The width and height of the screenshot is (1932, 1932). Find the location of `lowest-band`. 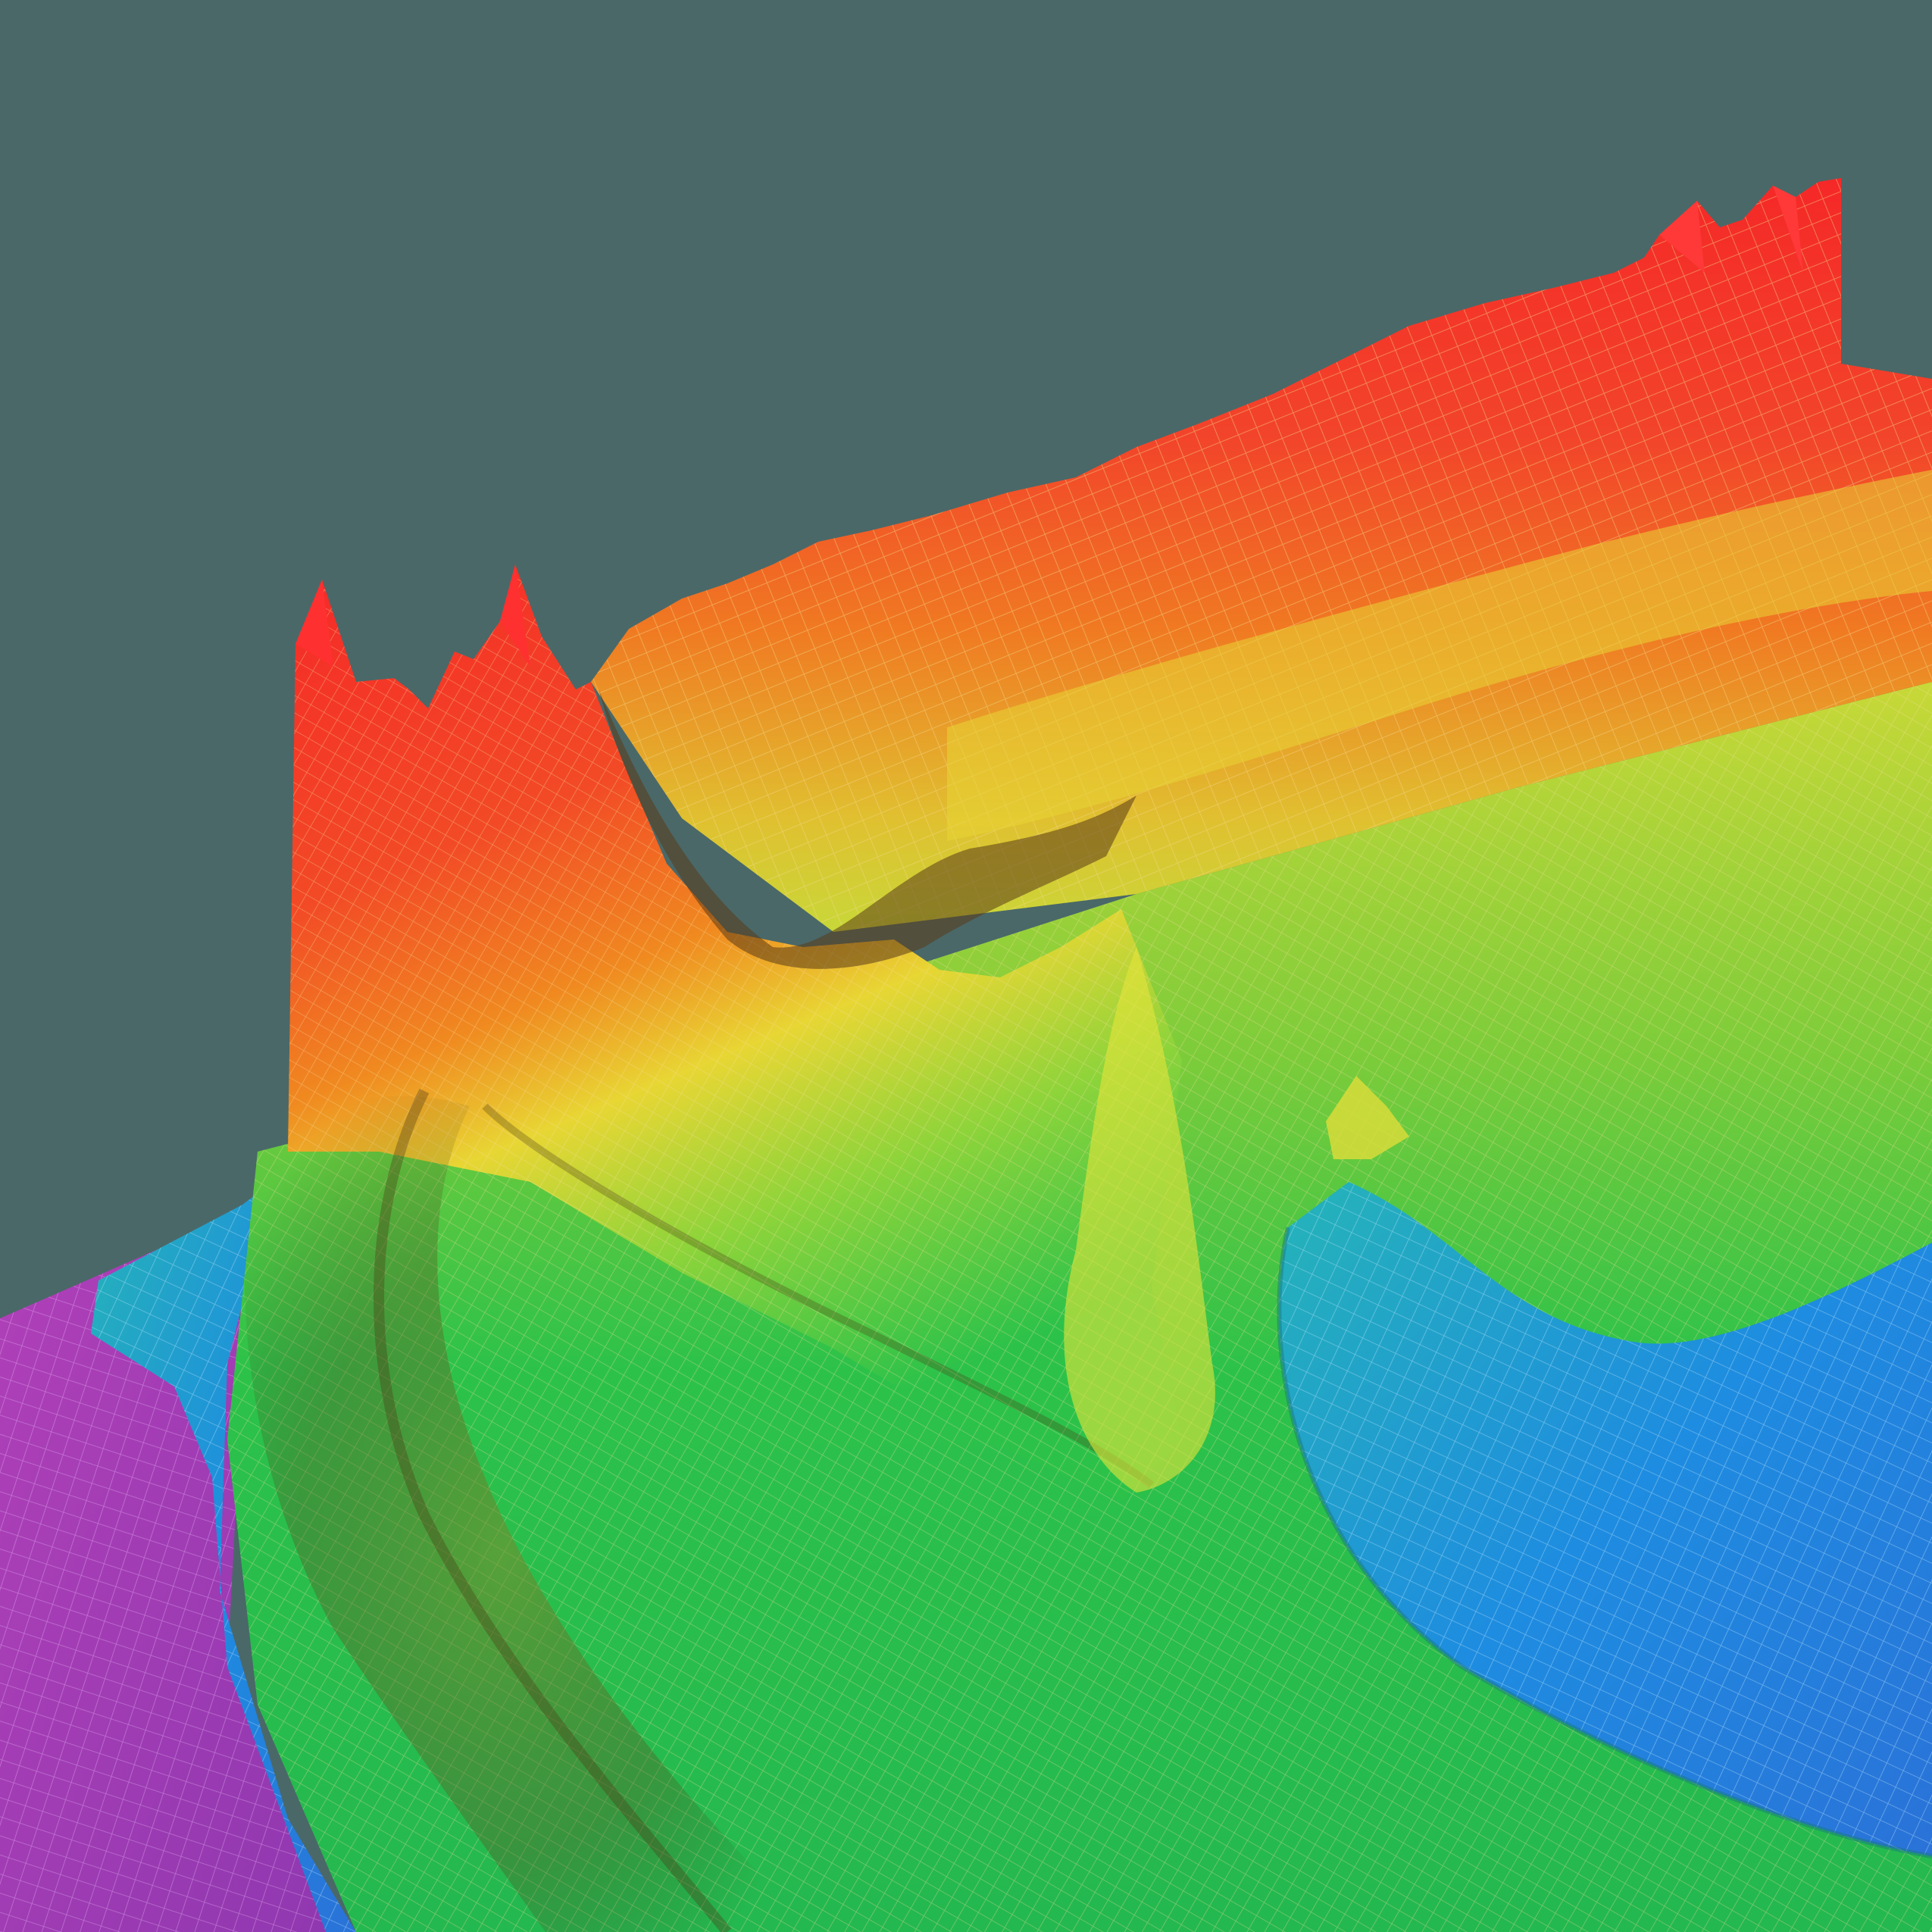

lowest-band is located at coordinates (163, 1572).